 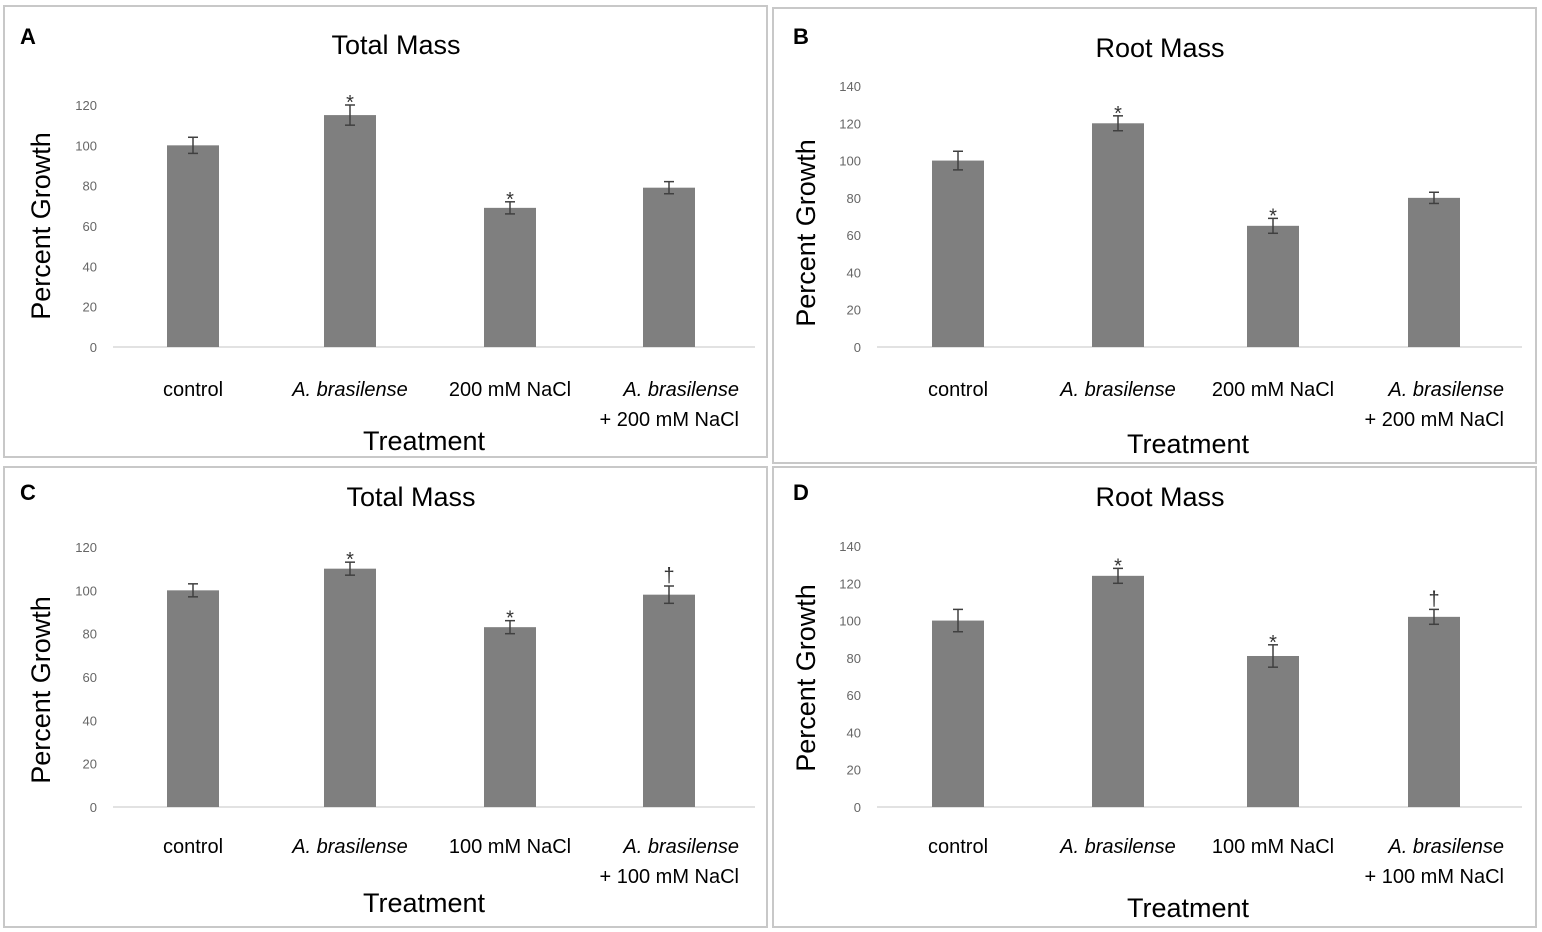 I want to click on panel-label: D, so click(x=801, y=492).